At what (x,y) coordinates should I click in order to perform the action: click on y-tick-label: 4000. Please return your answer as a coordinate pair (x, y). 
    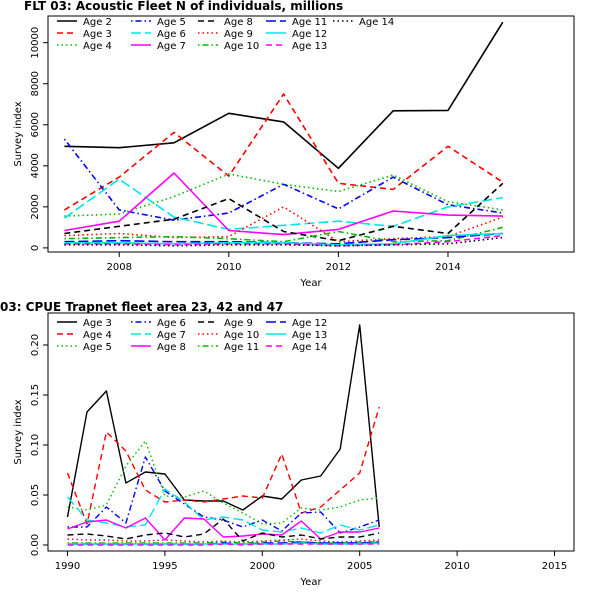
    Looking at the image, I should click on (35, 165).